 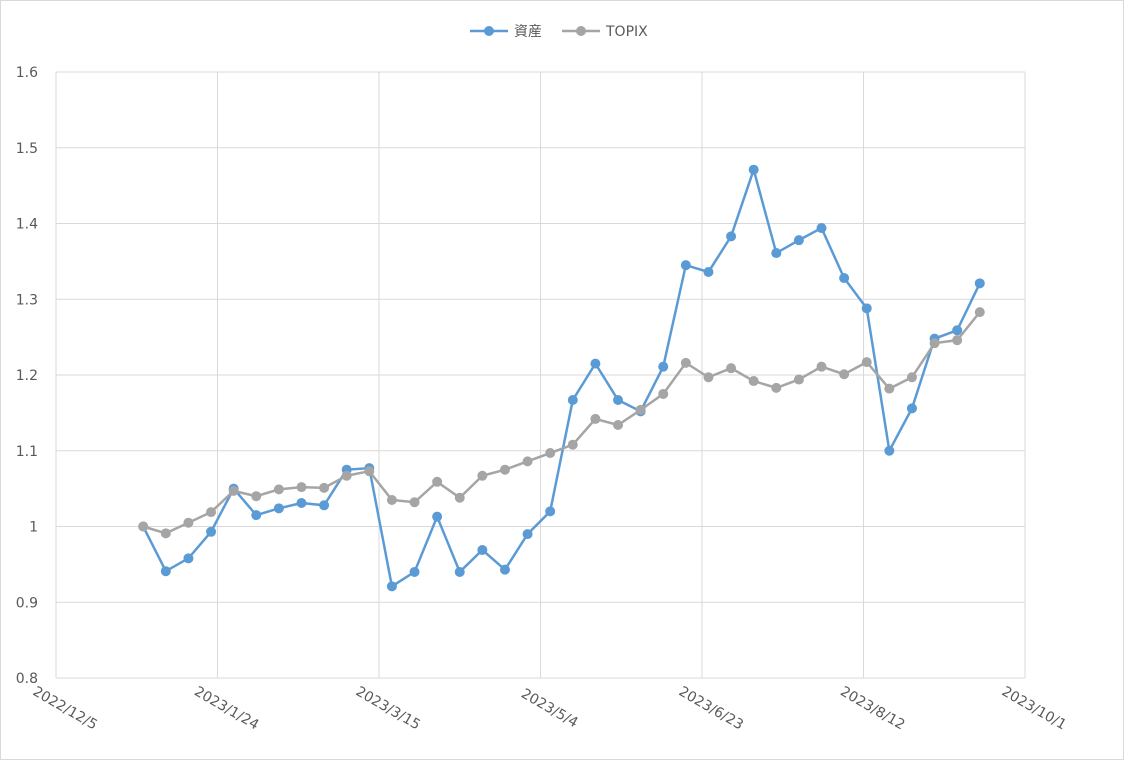 What do you see at coordinates (27, 679) in the screenshot?
I see `y-tick-label: 0.8` at bounding box center [27, 679].